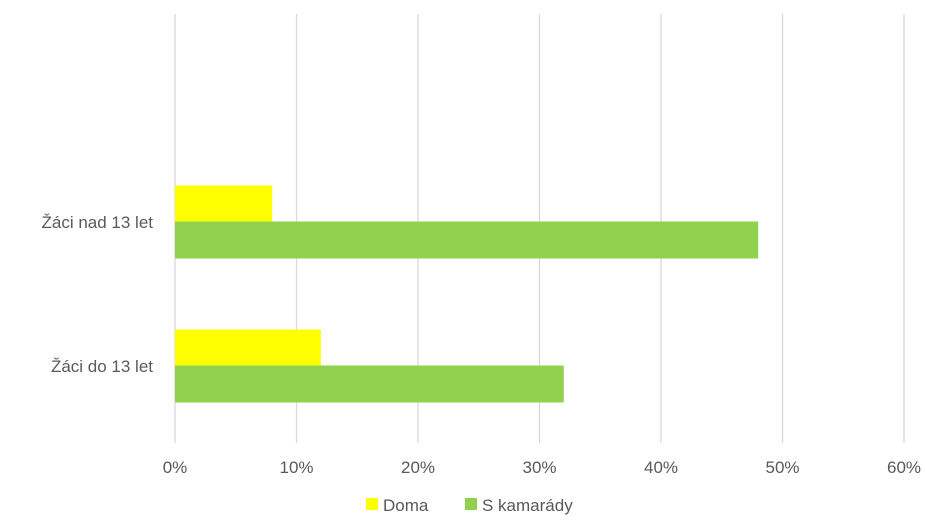 This screenshot has width=925, height=528. I want to click on legend-label-s-kamarady: S kamarády, so click(527, 505).